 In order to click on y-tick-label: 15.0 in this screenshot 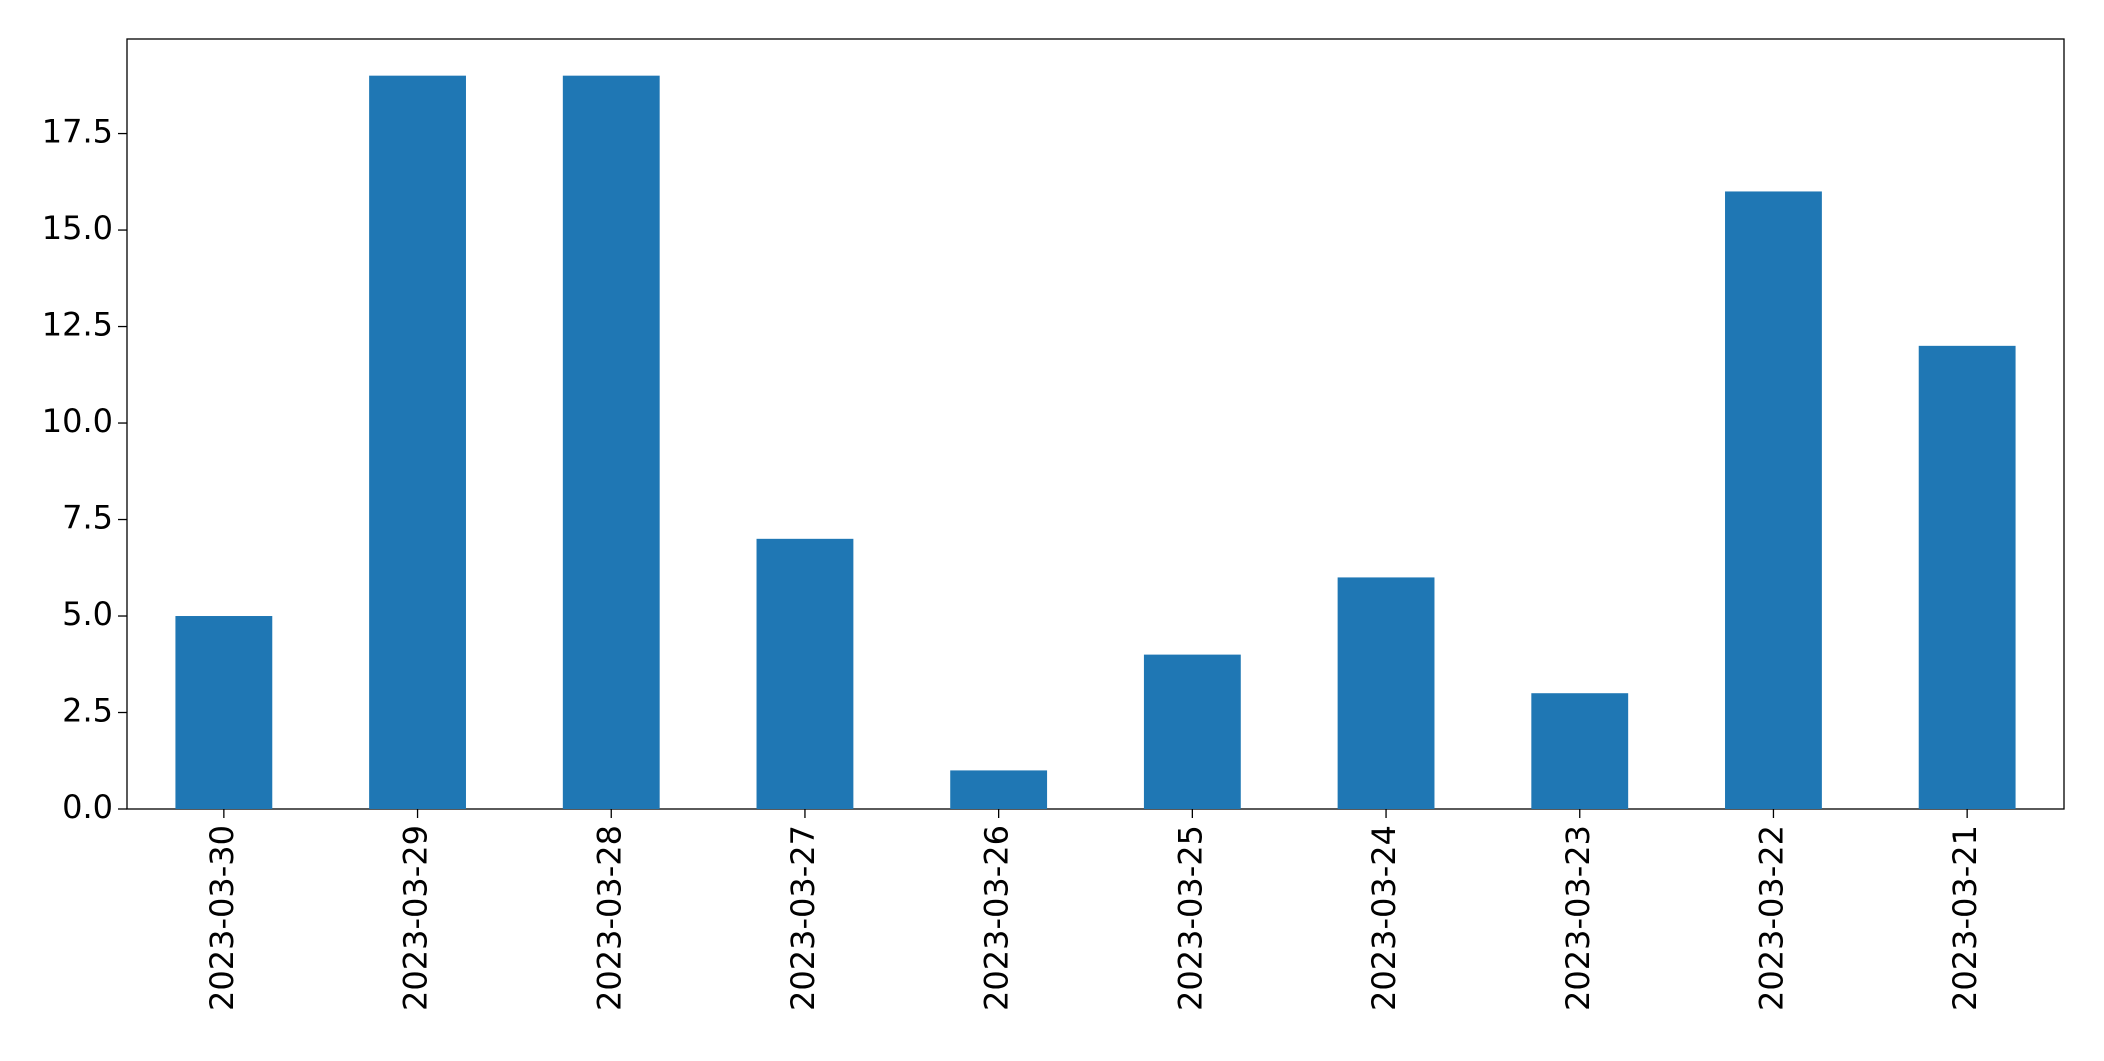, I will do `click(77, 228)`.